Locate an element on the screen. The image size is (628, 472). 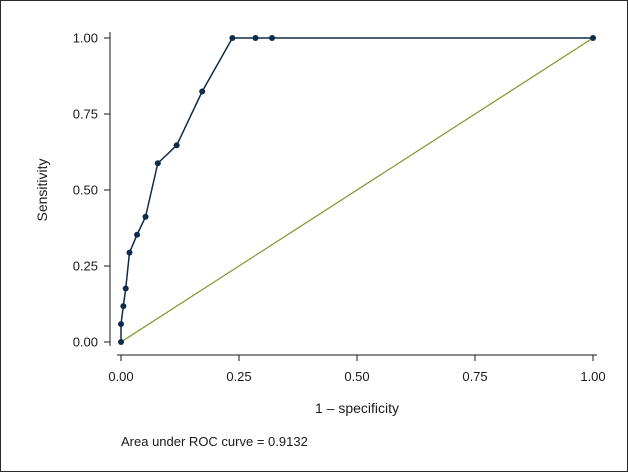
y-tick-label: 0.00 is located at coordinates (85, 342).